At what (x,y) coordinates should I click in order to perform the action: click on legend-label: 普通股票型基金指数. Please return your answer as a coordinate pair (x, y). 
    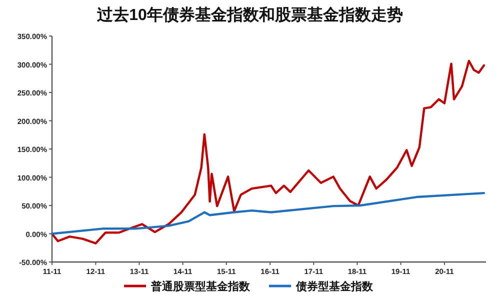
    Looking at the image, I should click on (200, 286).